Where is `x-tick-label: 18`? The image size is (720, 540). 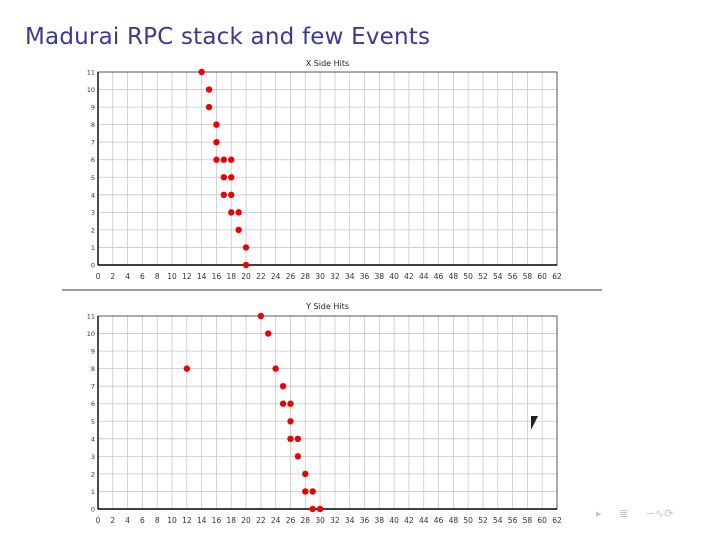
x-tick-label: 18 is located at coordinates (231, 520).